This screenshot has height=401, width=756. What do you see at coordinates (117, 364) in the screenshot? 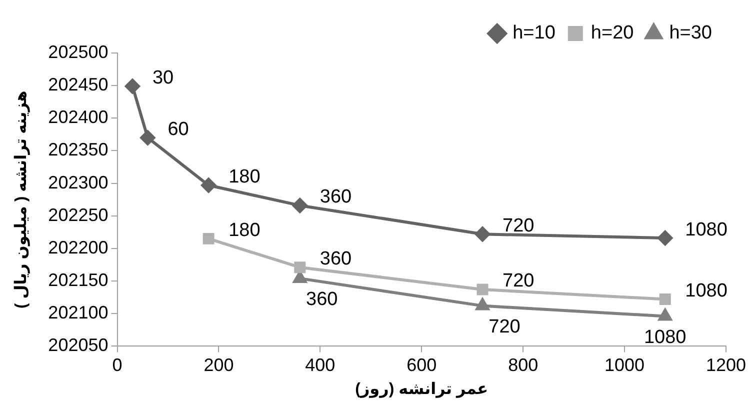
I see `x-tick-label: 0` at bounding box center [117, 364].